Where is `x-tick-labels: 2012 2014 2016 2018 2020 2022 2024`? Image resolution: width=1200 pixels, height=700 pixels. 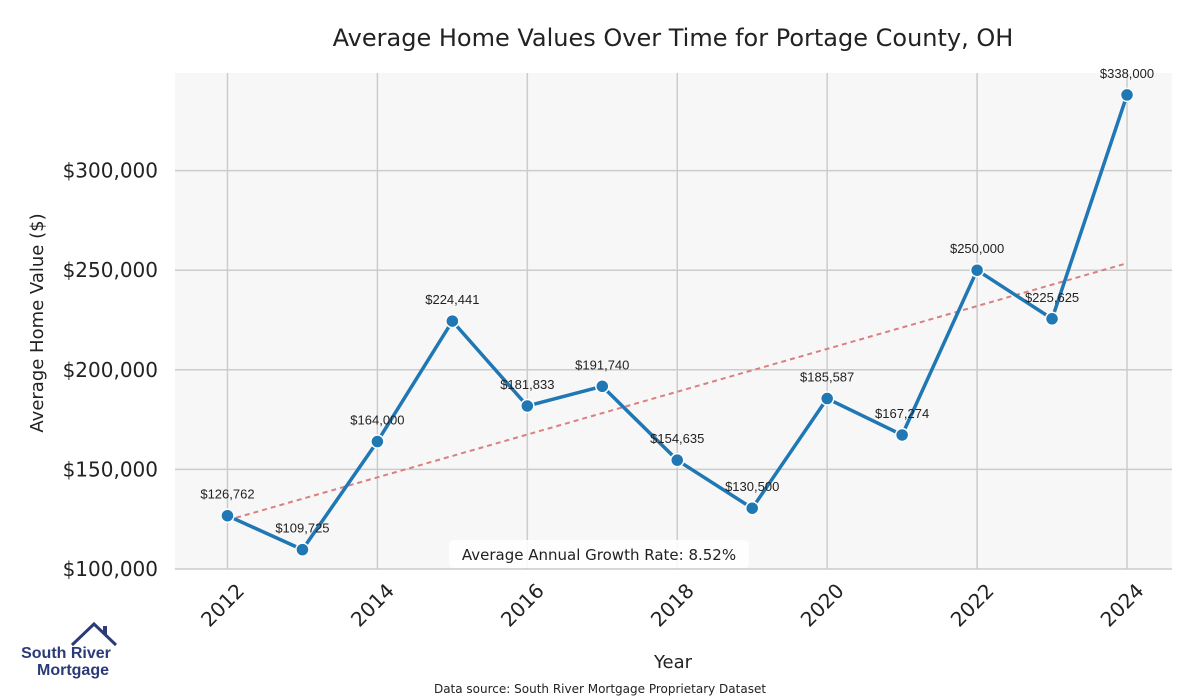 x-tick-labels: 2012 2014 2016 2018 2020 2022 2024 is located at coordinates (672, 605).